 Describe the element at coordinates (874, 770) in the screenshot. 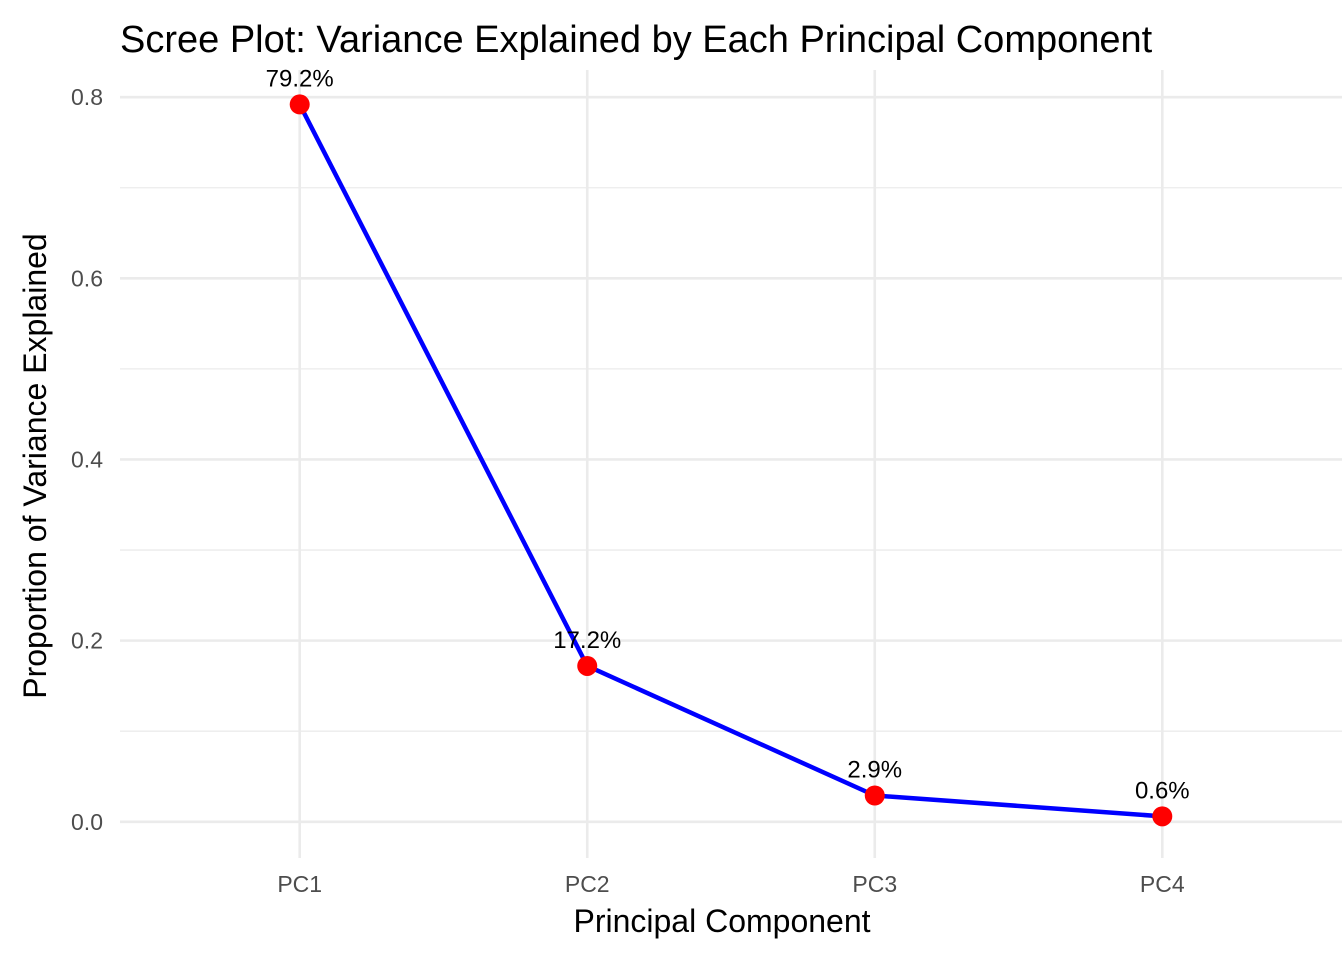

I see `data-label: 2.9%` at that location.